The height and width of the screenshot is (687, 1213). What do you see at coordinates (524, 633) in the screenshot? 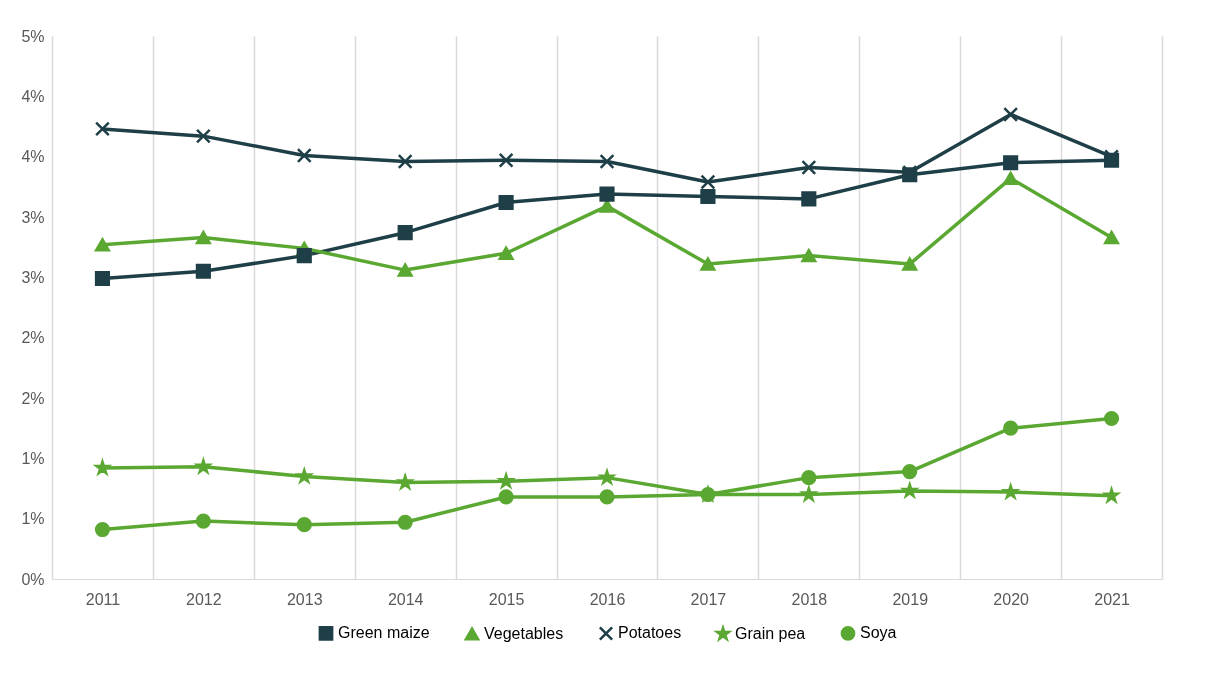
I see `legend-label: Vegetables` at bounding box center [524, 633].